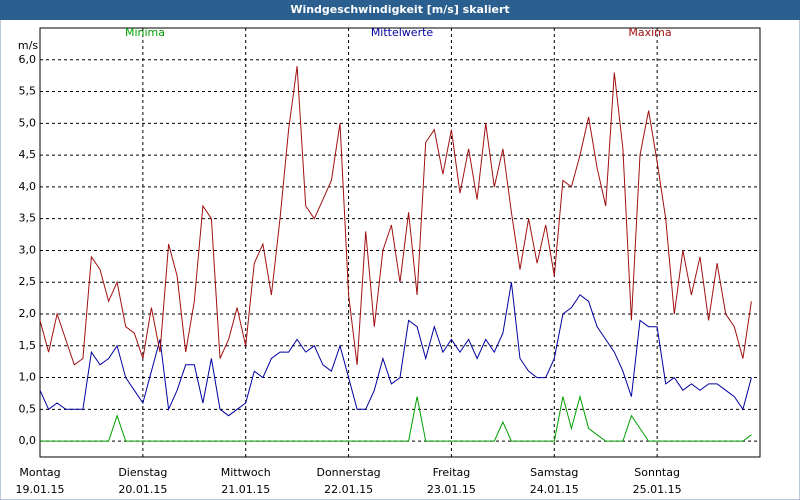 Image resolution: width=800 pixels, height=500 pixels. I want to click on x-tick-date: 19.01.15, so click(40, 489).